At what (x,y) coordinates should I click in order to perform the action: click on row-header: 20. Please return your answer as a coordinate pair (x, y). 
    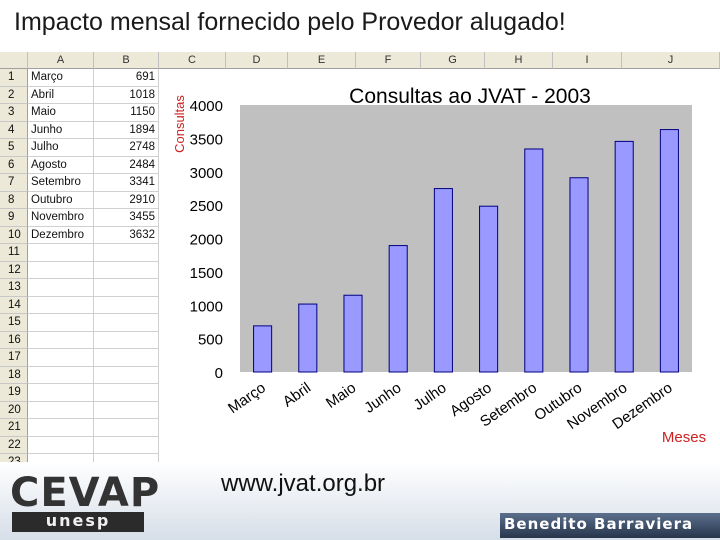
    Looking at the image, I should click on (14, 410).